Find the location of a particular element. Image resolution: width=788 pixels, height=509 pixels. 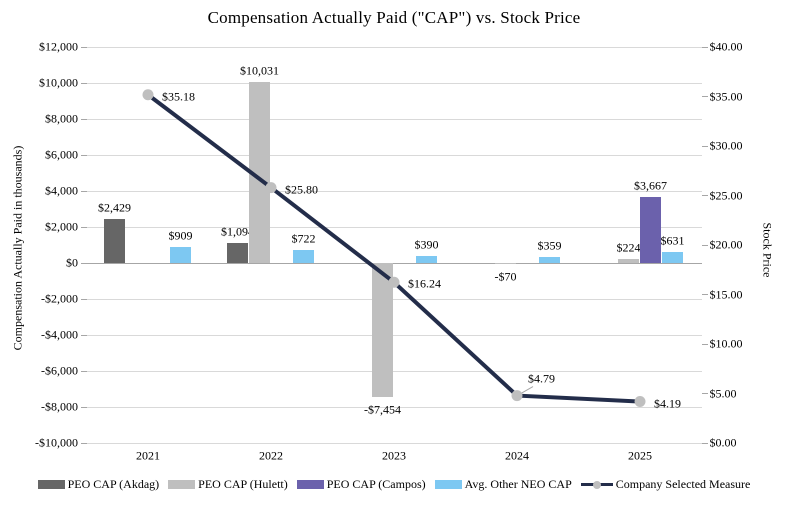

right-axis-title: Stock Price is located at coordinates (767, 250).